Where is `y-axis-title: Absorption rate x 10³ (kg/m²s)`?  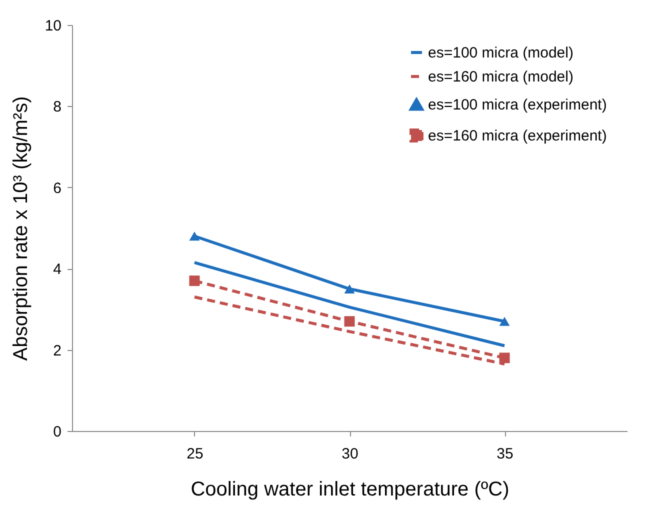 y-axis-title: Absorption rate x 10³ (kg/m²s) is located at coordinates (21, 228).